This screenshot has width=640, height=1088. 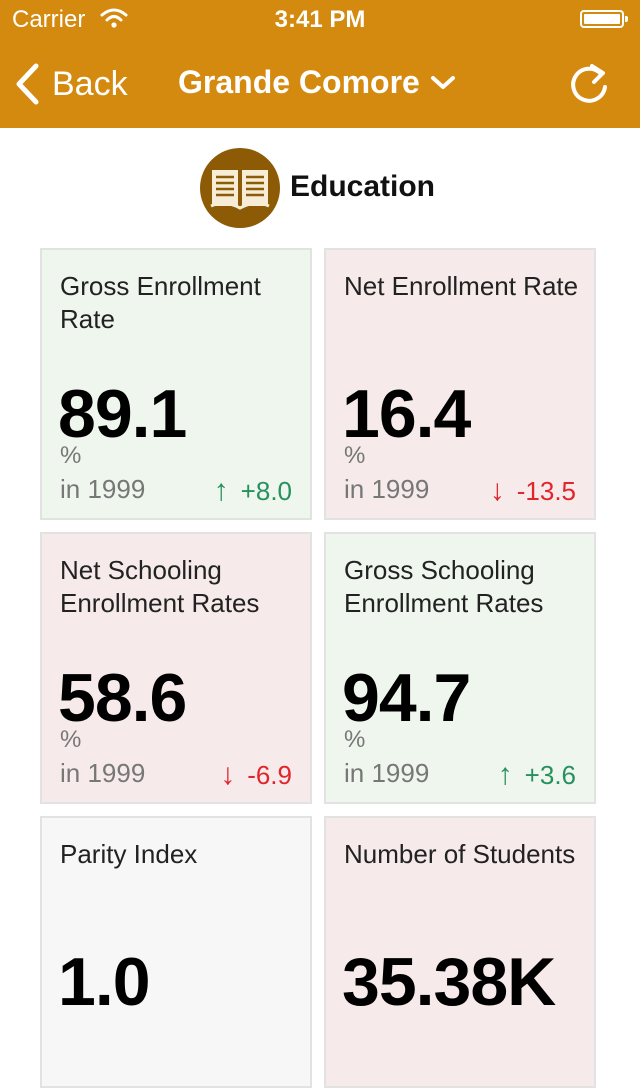 What do you see at coordinates (299, 82) in the screenshot?
I see `page-title: Grande Comore` at bounding box center [299, 82].